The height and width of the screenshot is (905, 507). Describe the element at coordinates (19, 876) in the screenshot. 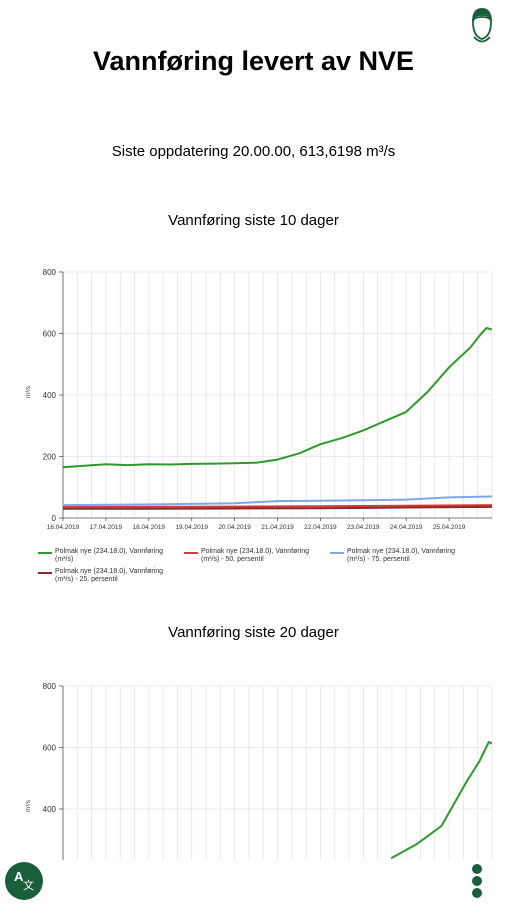

I see `svg-text: A` at that location.